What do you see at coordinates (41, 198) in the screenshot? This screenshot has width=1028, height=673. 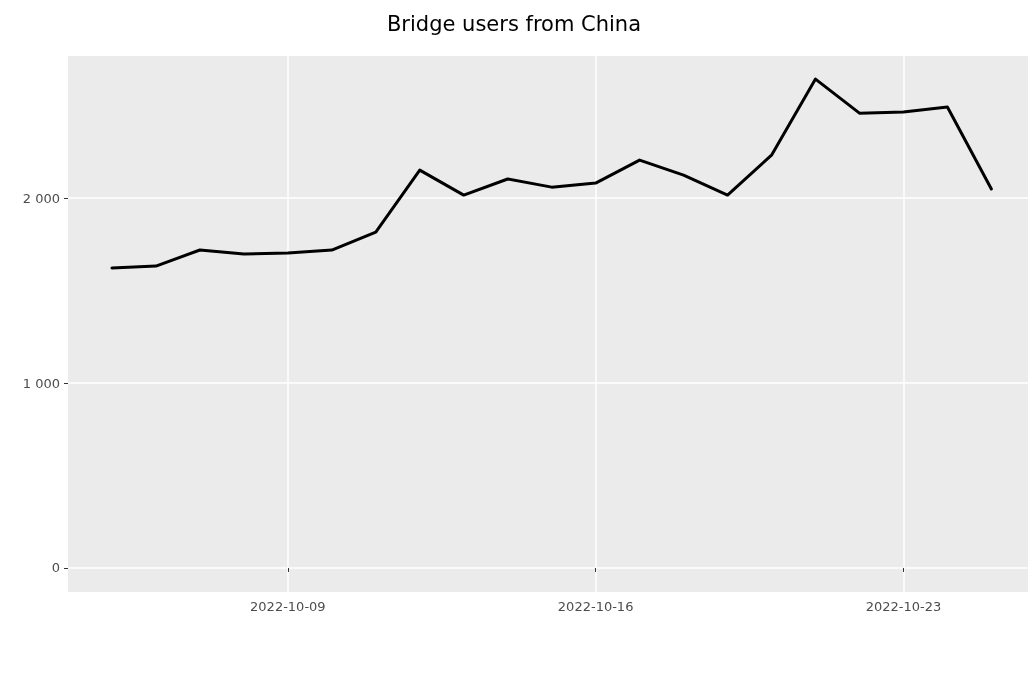 I see `y-tick-label: 2 000` at bounding box center [41, 198].